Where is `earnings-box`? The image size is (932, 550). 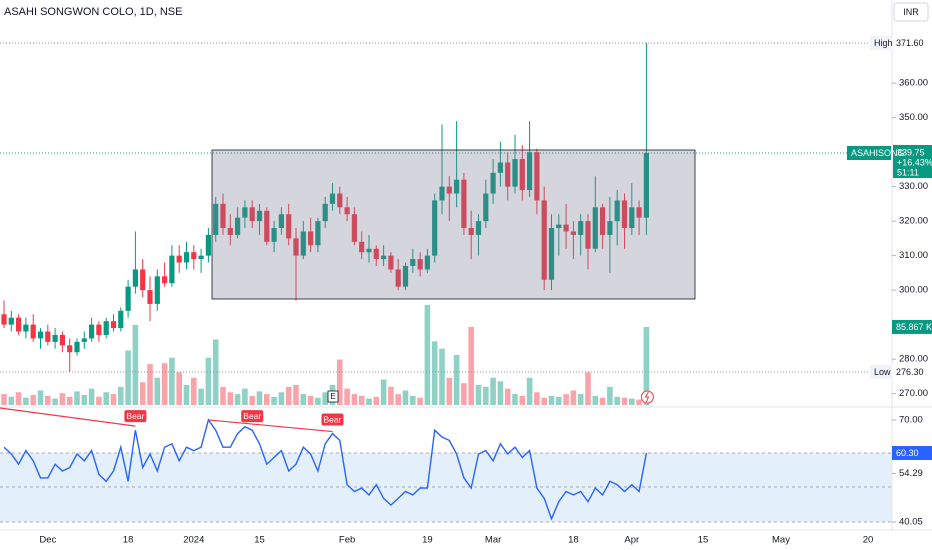 earnings-box is located at coordinates (333, 396).